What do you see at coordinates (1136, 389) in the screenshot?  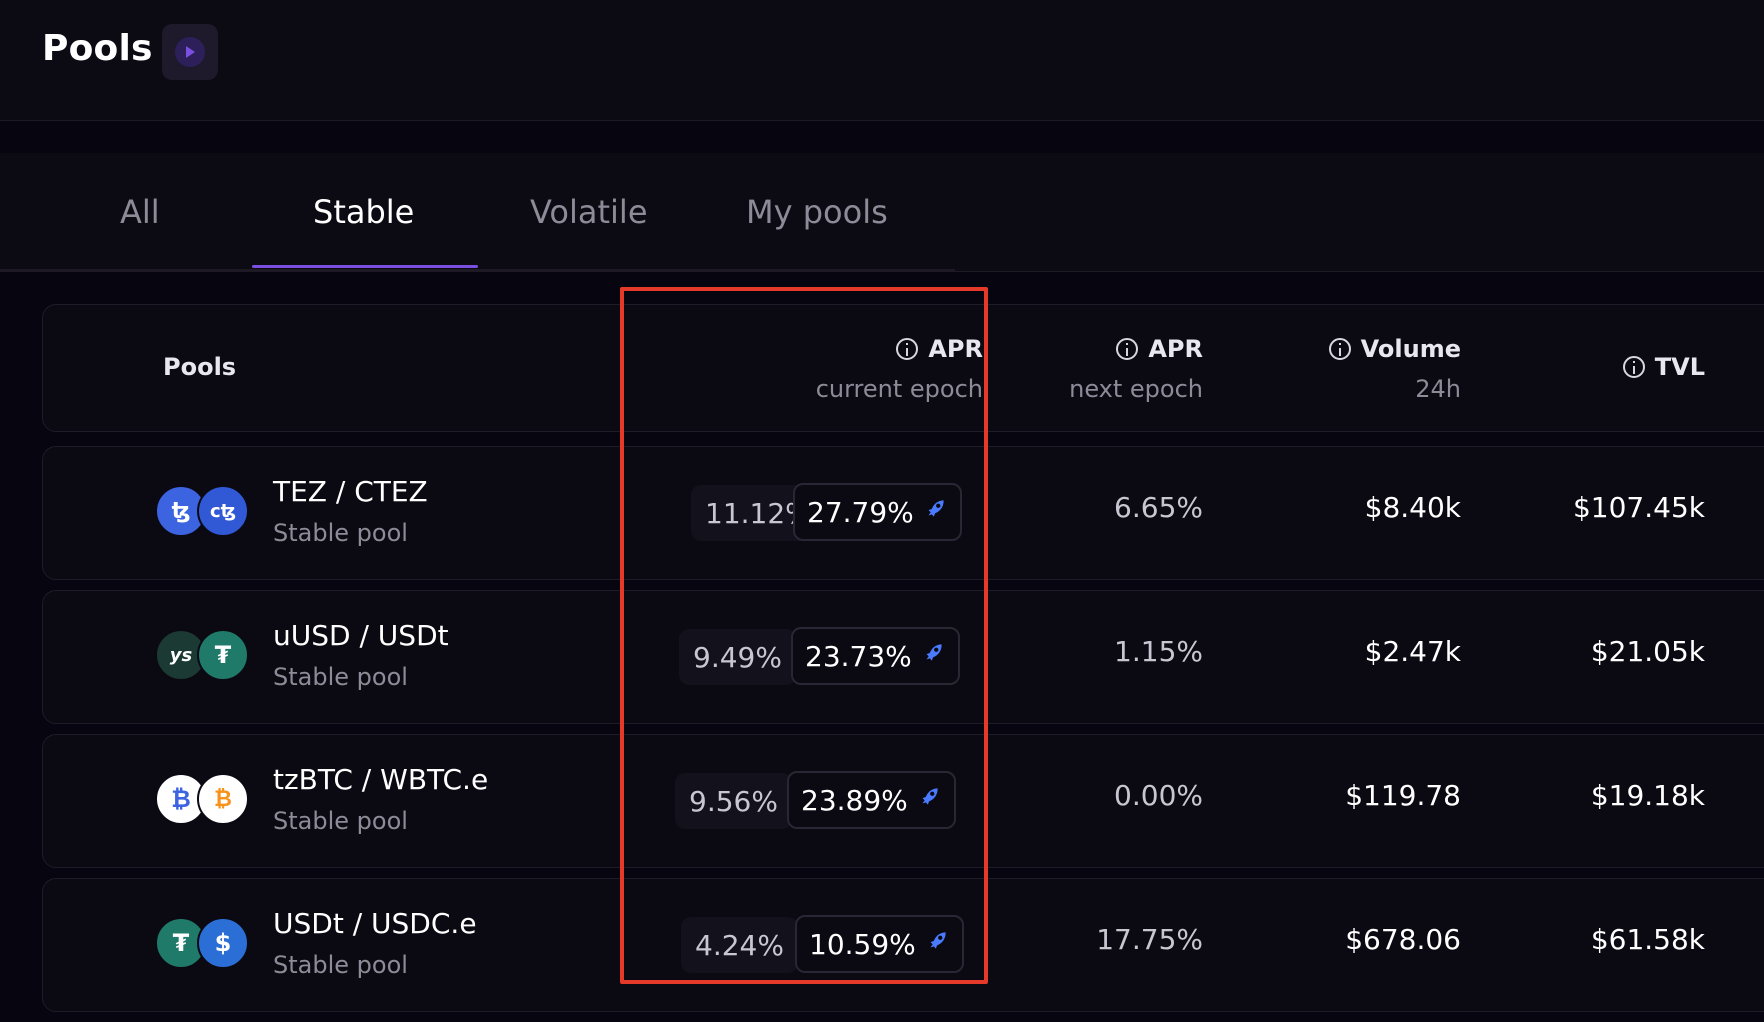 I see `column-subheader-apr-next: next epoch` at bounding box center [1136, 389].